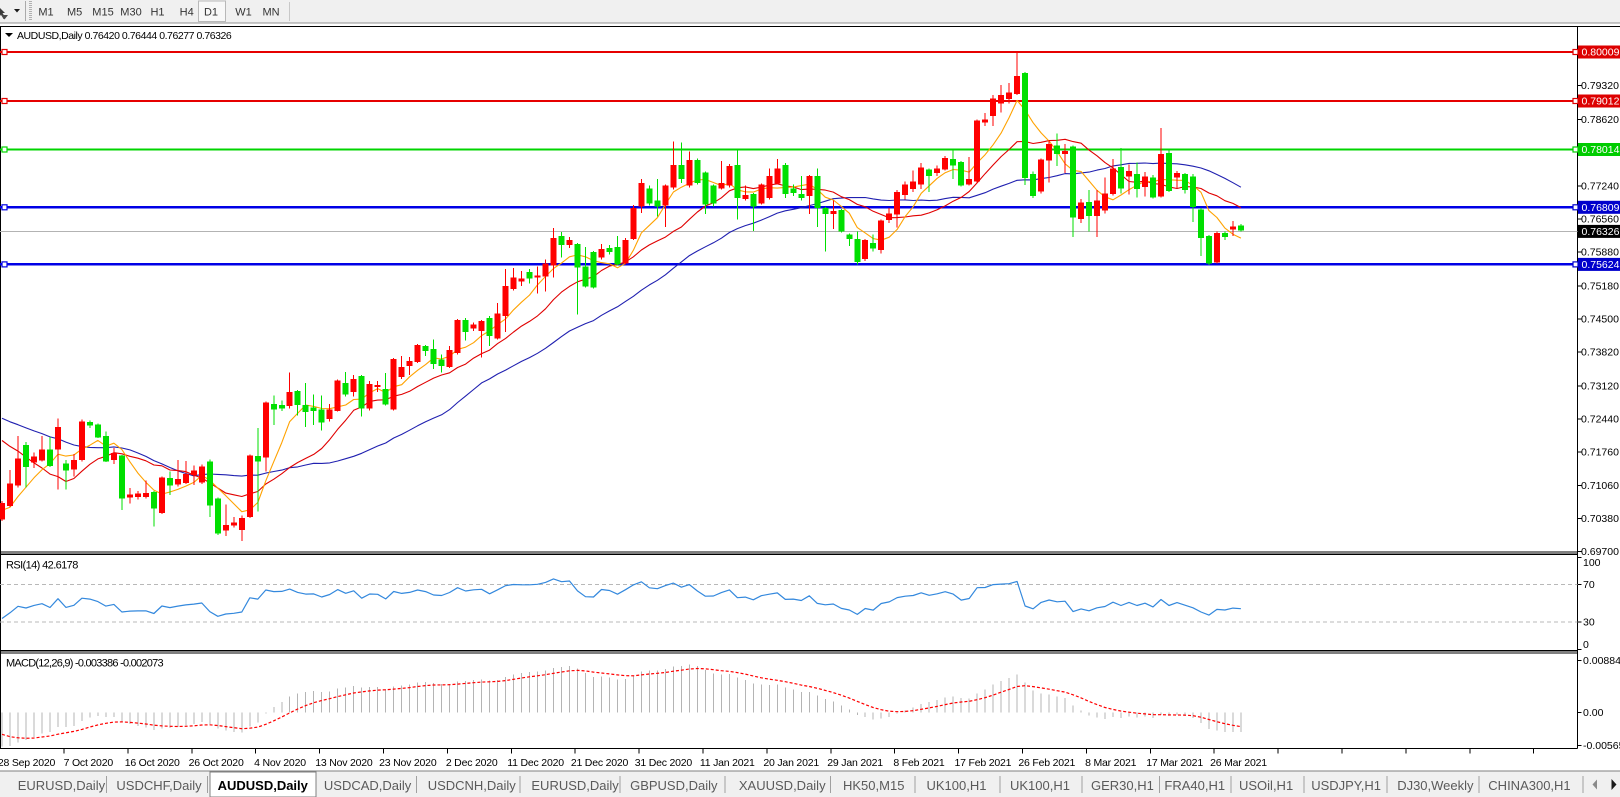 The image size is (1620, 797). What do you see at coordinates (1266, 785) in the screenshot?
I see `svg-text: USOil,H1` at bounding box center [1266, 785].